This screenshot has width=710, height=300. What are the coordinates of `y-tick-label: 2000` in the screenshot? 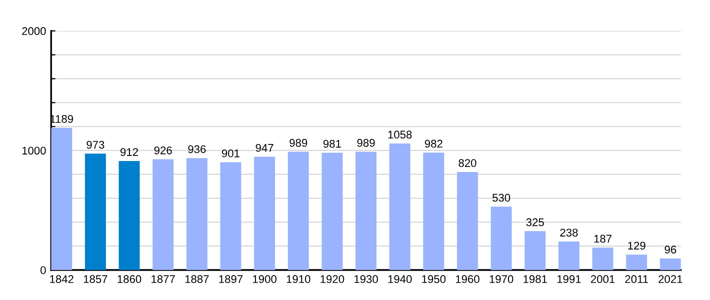 It's located at (34, 31).